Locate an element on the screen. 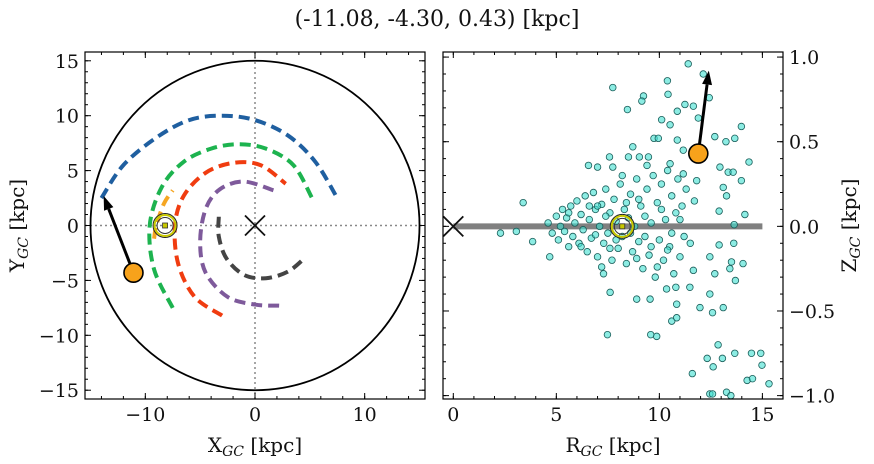  x-tick-label: 5 is located at coordinates (556, 415).